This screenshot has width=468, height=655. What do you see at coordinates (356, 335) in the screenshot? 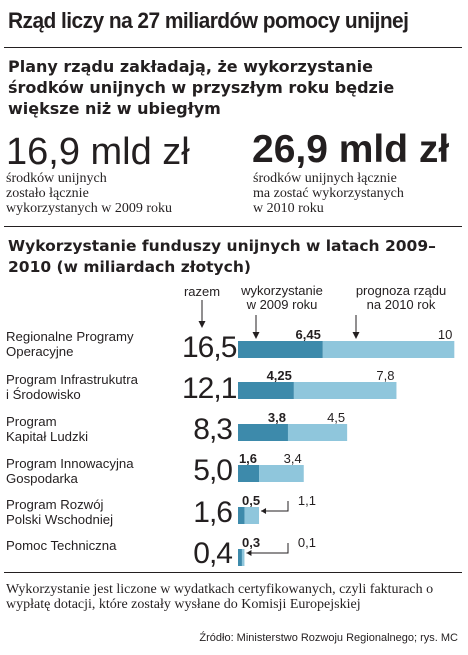
I see `forecast-pointer-arrow` at bounding box center [356, 335].